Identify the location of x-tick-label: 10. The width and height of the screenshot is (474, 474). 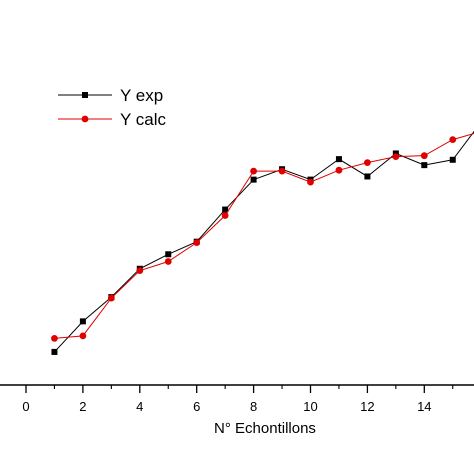
(310, 406).